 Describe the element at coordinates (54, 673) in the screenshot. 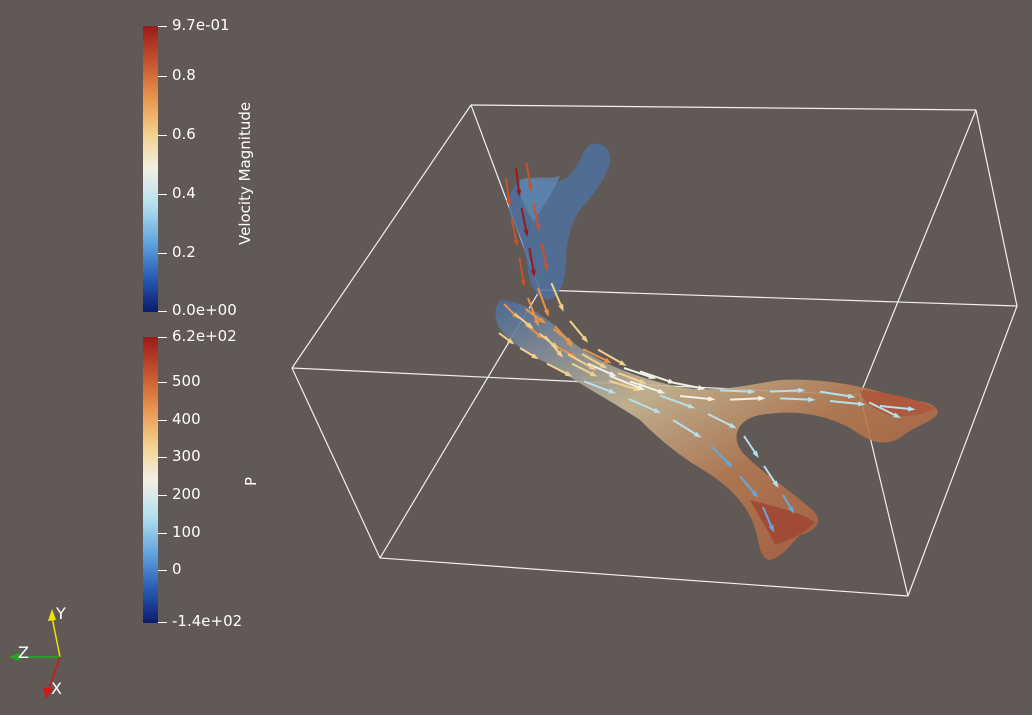

I see `x-axis-line` at that location.